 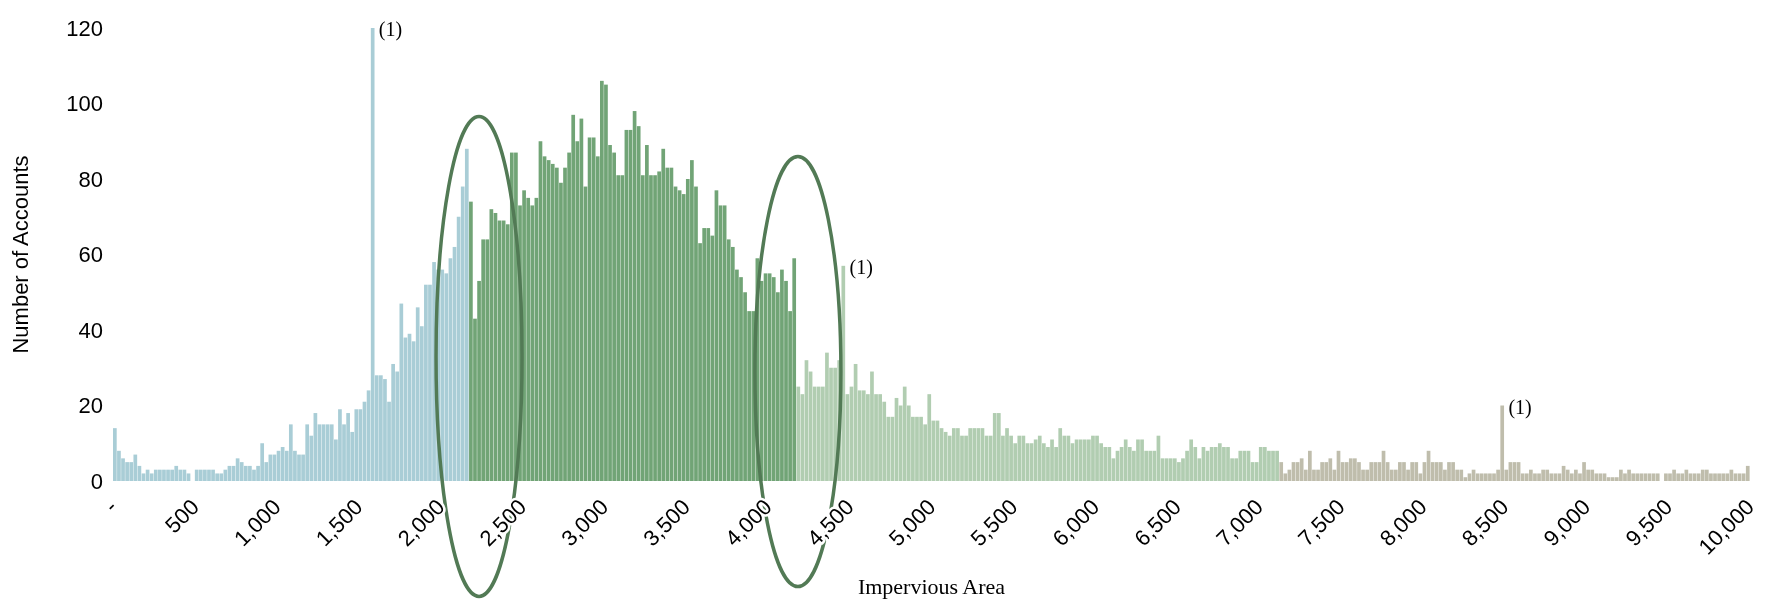 I want to click on x-axis-title: Impervious Area, so click(x=931, y=586).